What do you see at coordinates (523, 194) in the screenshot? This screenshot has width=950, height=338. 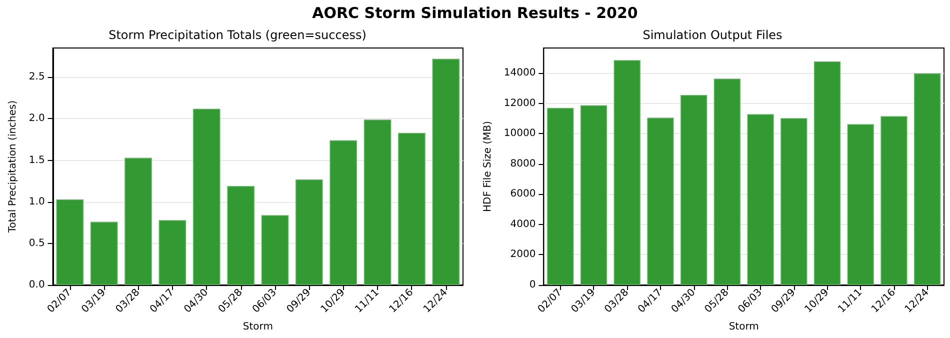 I see `y-tick-label: 6000` at bounding box center [523, 194].